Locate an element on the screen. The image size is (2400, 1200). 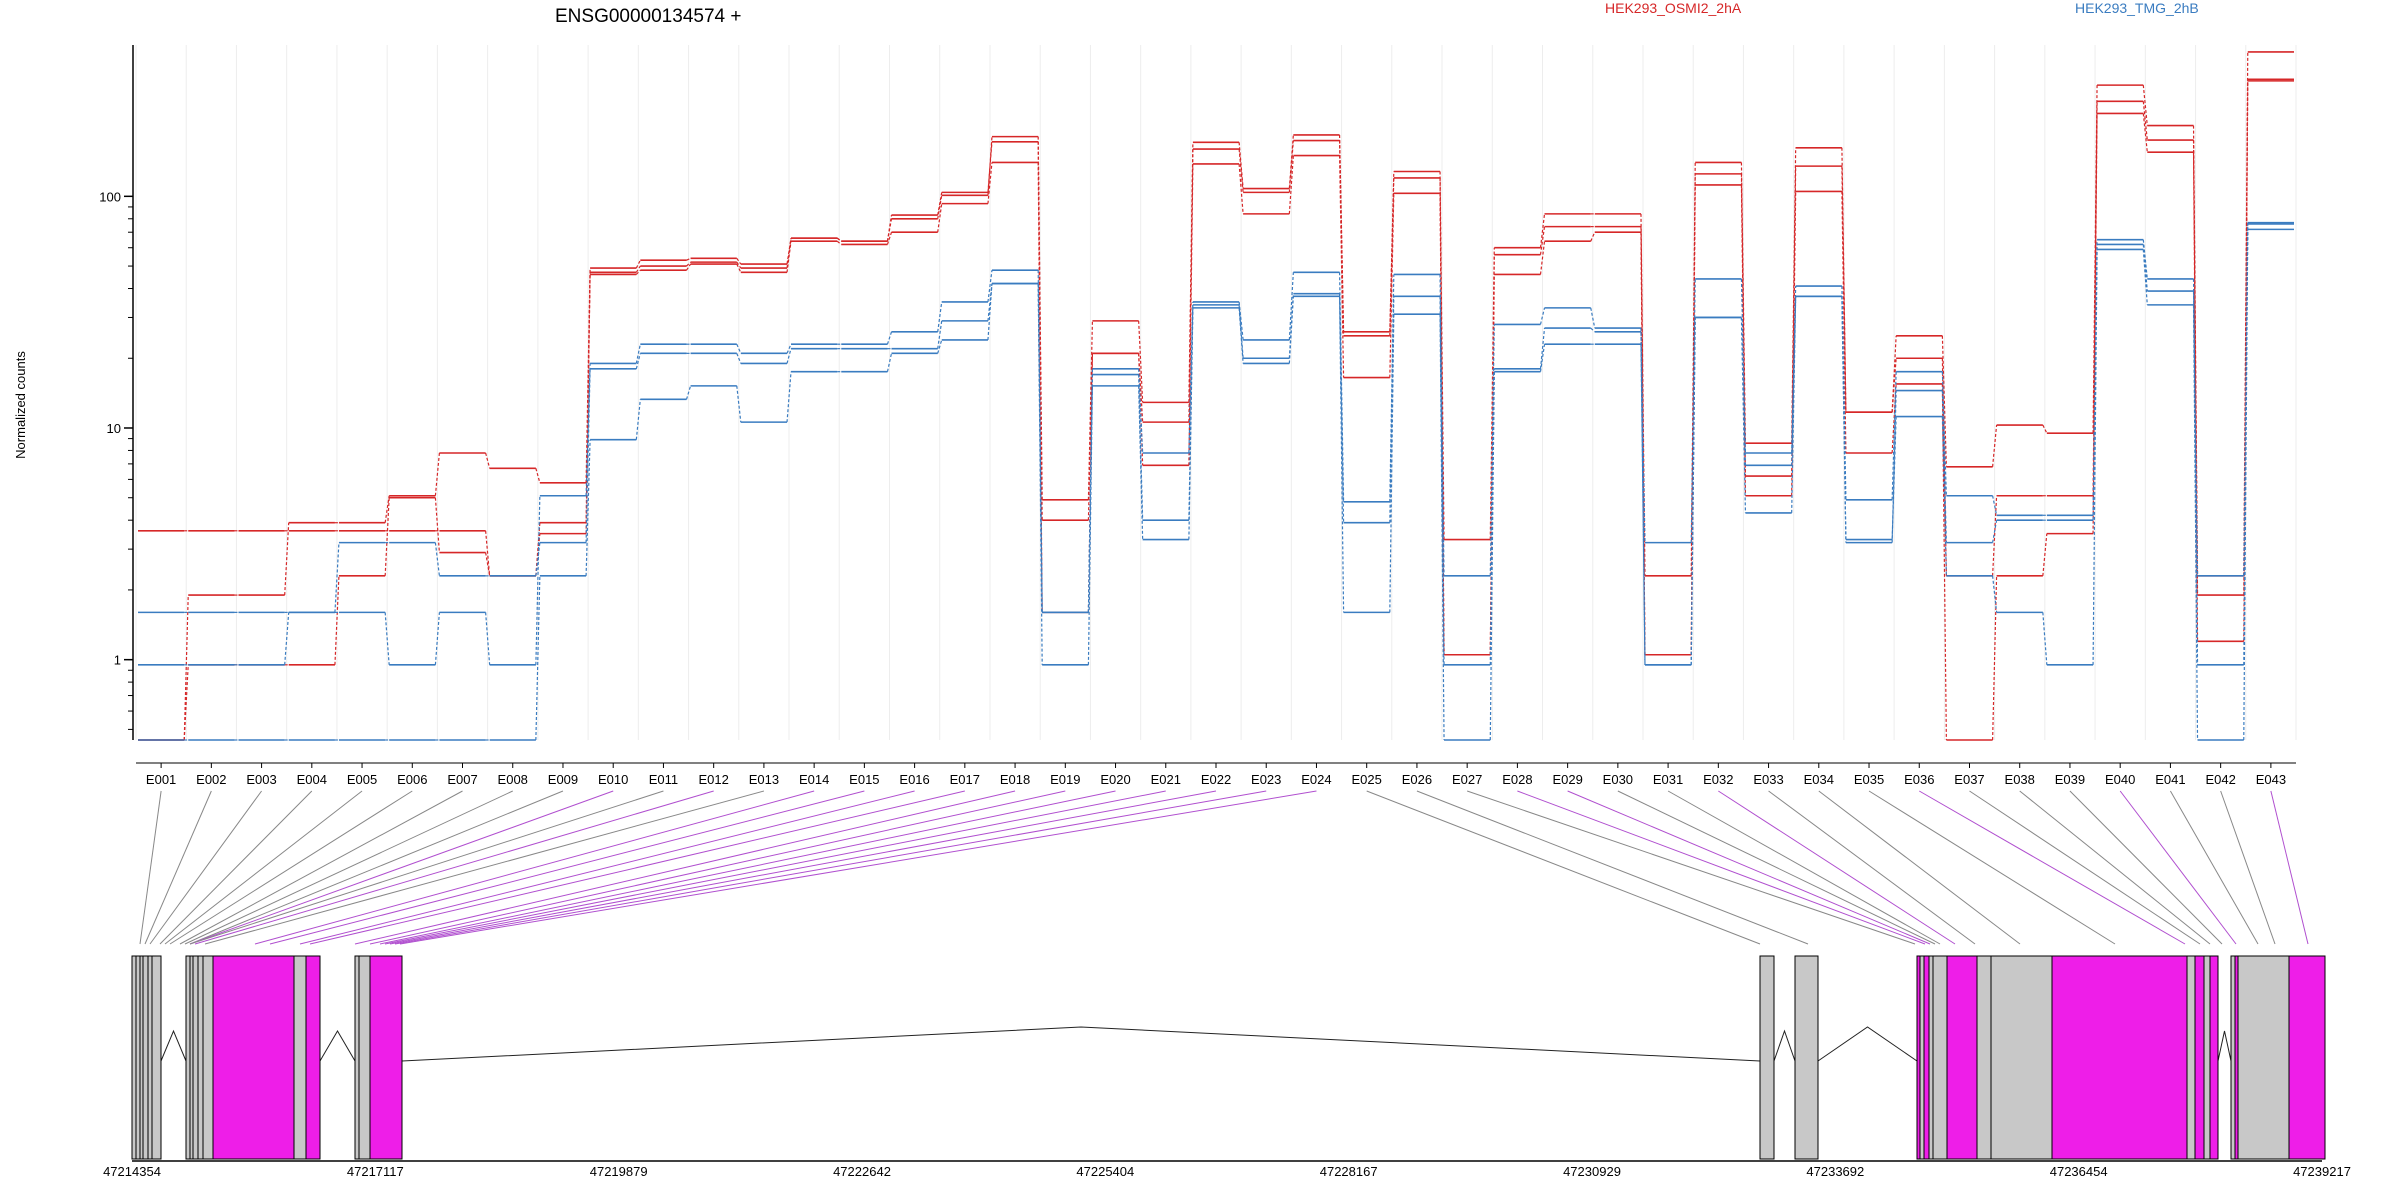
chart-title: ENSG00000134574 + is located at coordinates (648, 16).